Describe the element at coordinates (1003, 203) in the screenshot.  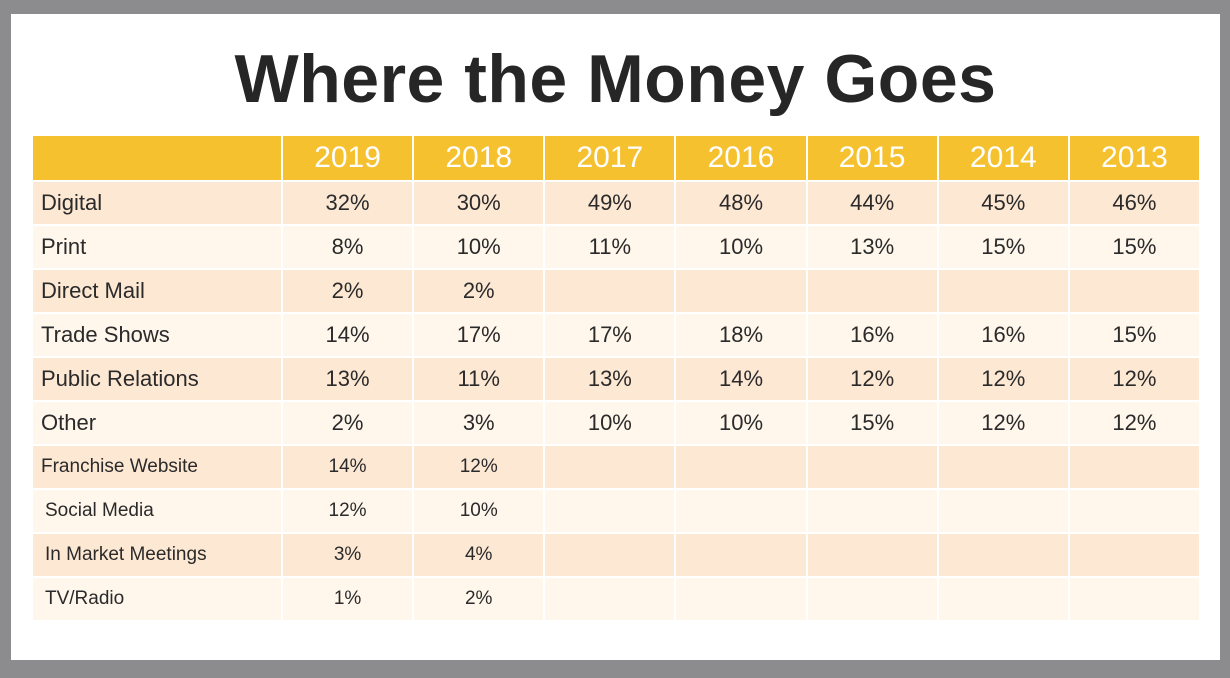
I see `table-cell: 45%` at that location.